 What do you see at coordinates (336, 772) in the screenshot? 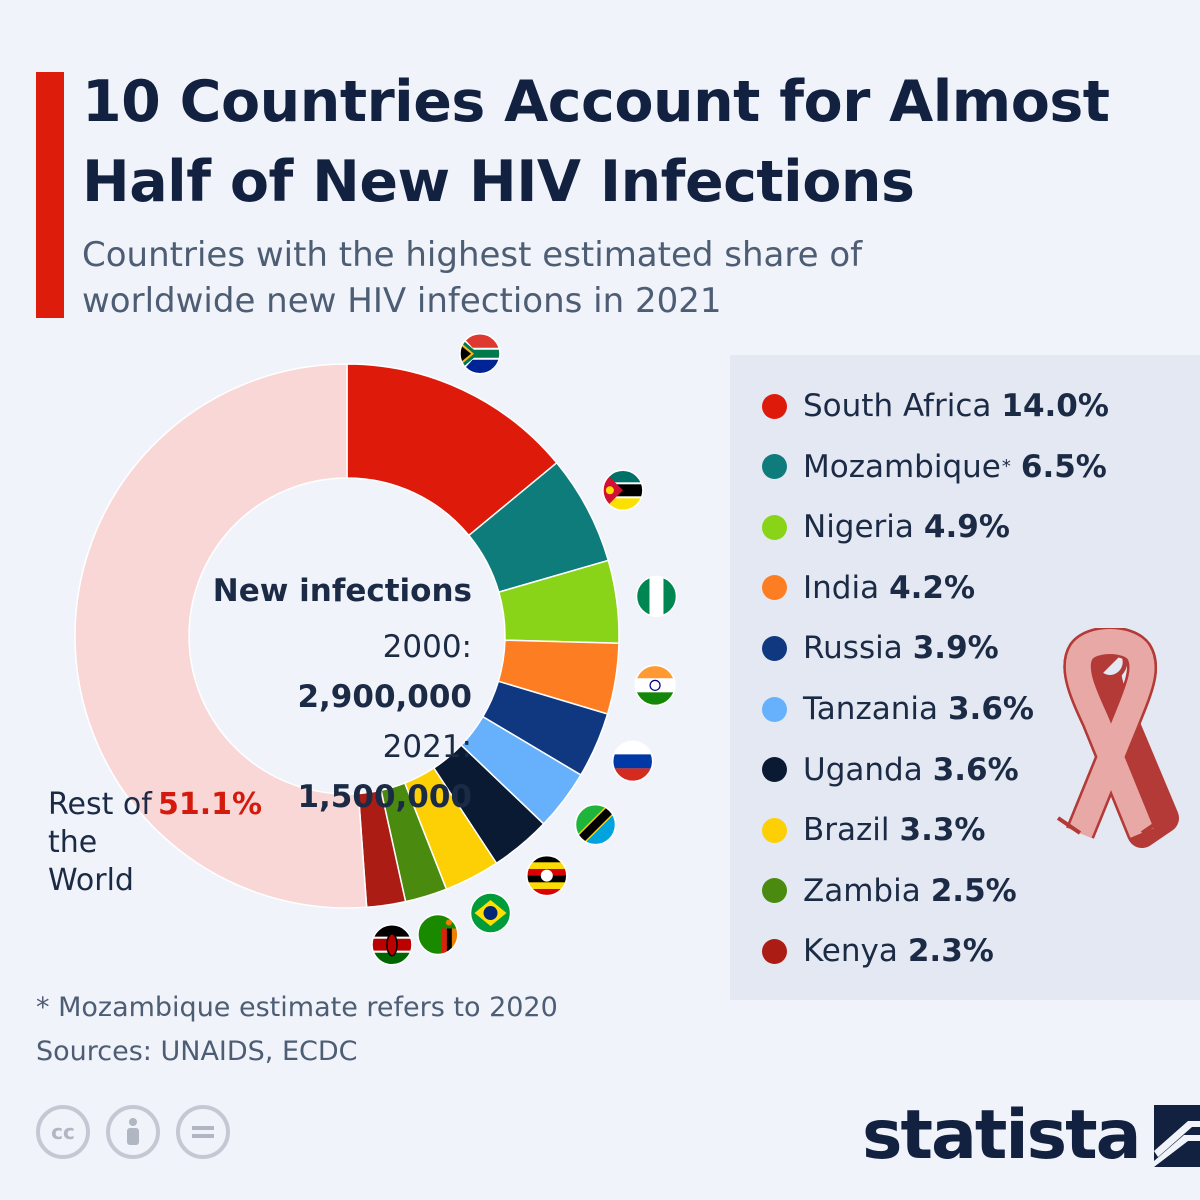
I see `center-row-2021: 2021: 1,500,000` at bounding box center [336, 772].